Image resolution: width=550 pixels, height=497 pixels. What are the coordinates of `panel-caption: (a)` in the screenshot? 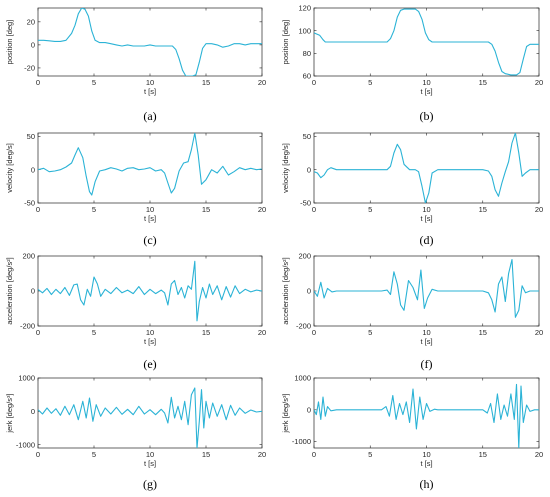 It's located at (149, 116).